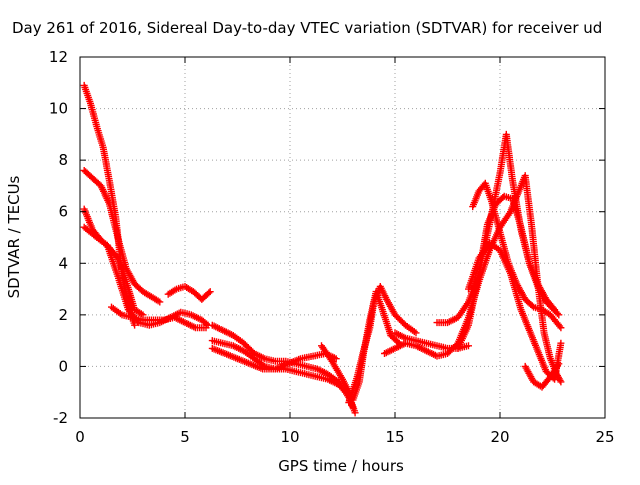  What do you see at coordinates (63, 160) in the screenshot?
I see `y-tick-label: 8` at bounding box center [63, 160].